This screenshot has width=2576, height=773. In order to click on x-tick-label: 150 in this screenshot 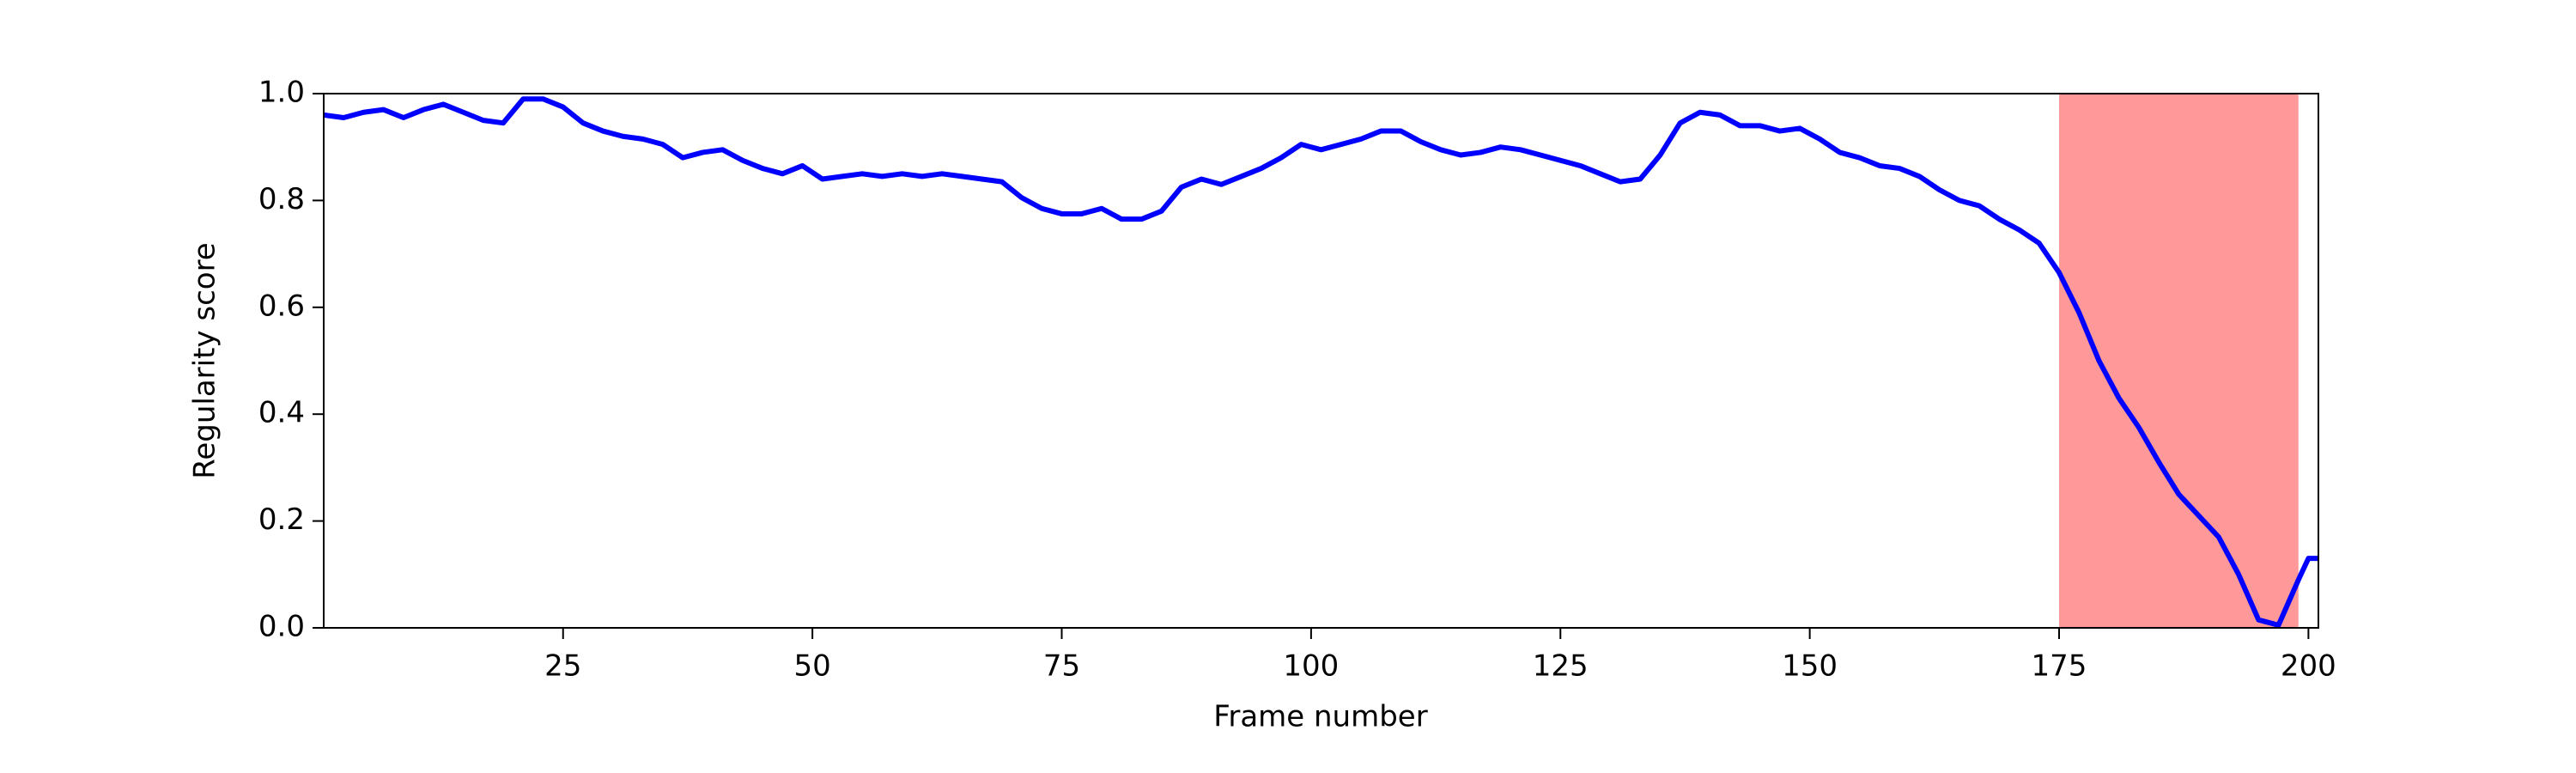, I will do `click(1810, 666)`.